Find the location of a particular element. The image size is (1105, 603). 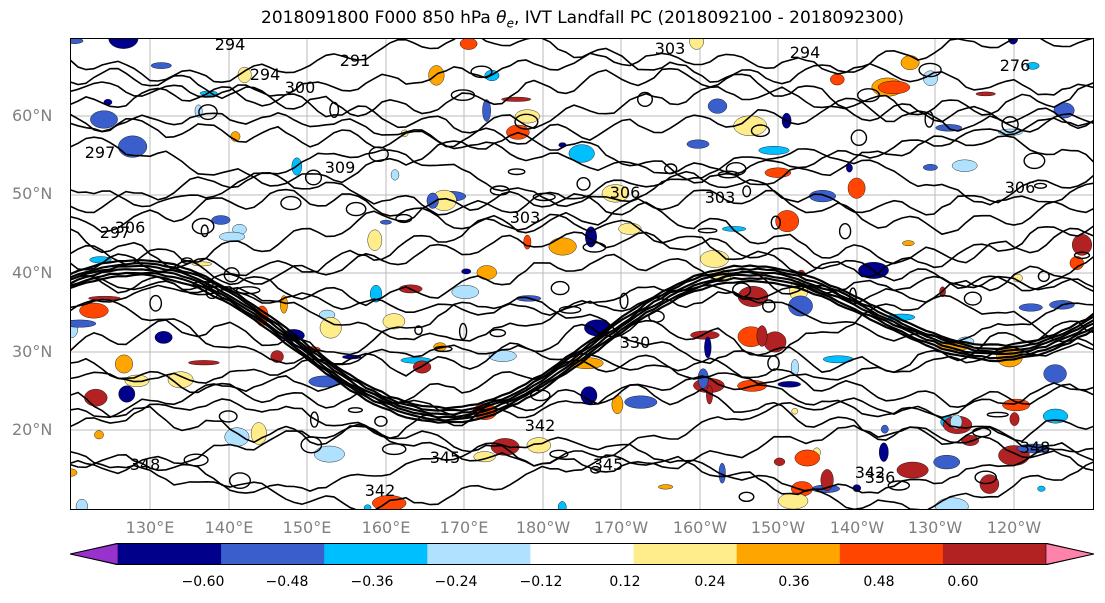

contour-label: 303 is located at coordinates (720, 197).